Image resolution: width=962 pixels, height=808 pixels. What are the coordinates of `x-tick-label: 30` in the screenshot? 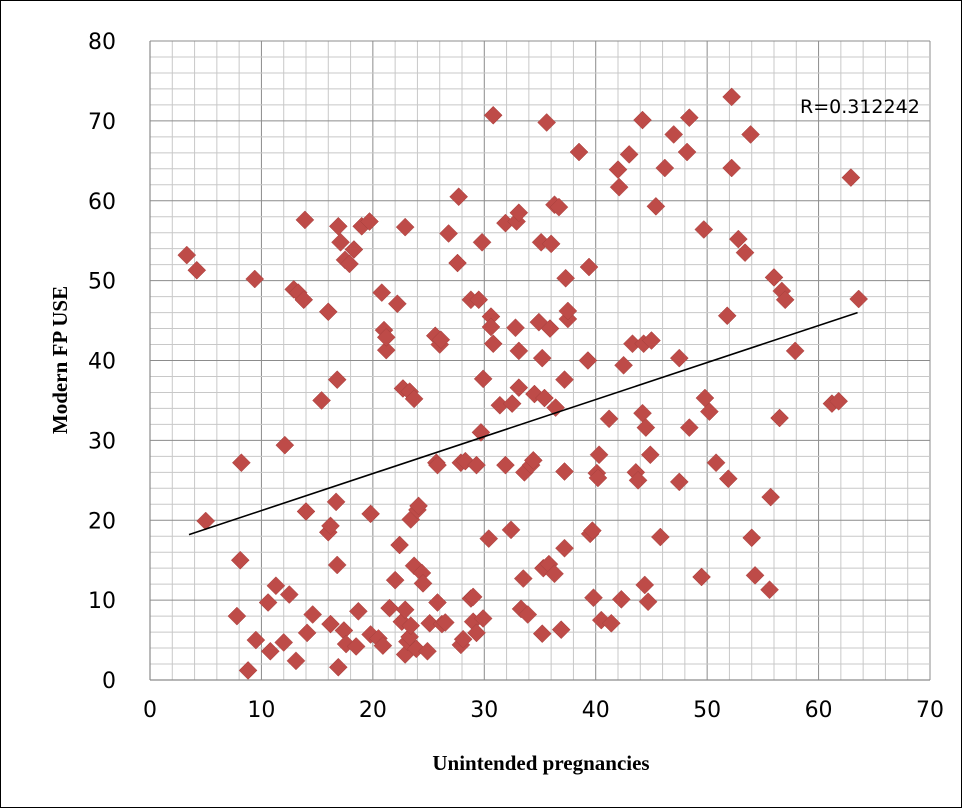 It's located at (484, 710).